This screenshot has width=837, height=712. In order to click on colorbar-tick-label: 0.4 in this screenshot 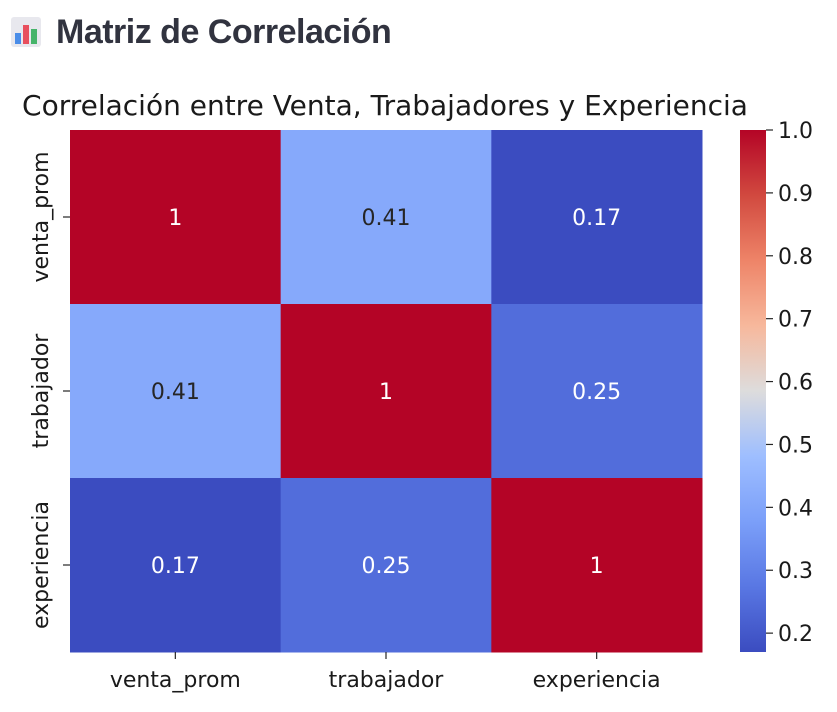, I will do `click(795, 508)`.